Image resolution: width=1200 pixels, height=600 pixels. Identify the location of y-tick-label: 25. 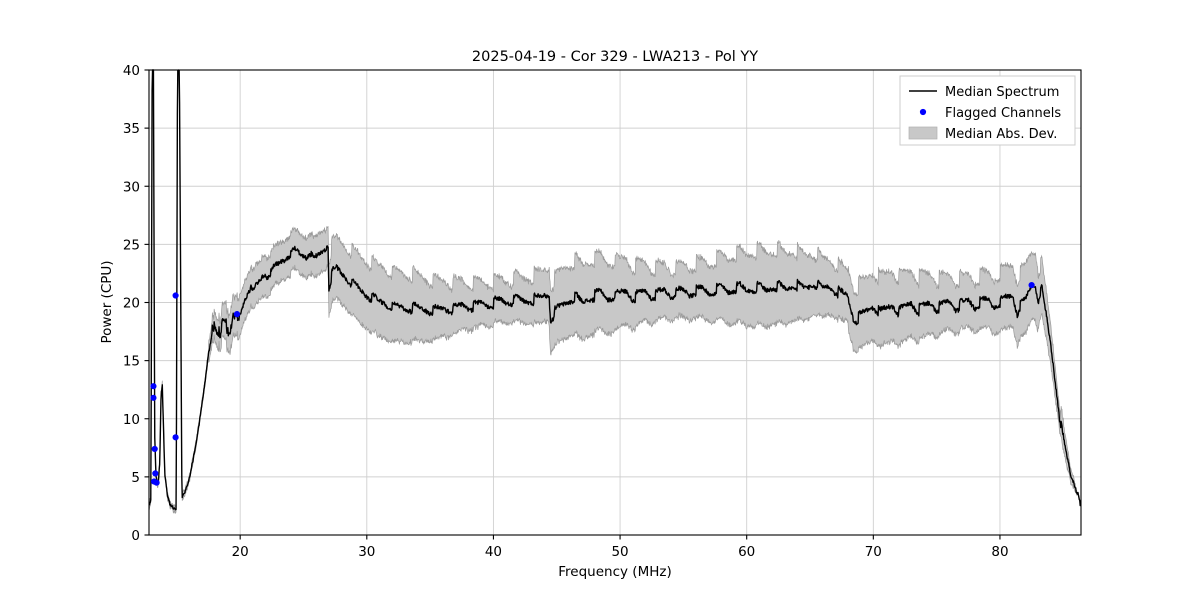
(131, 245).